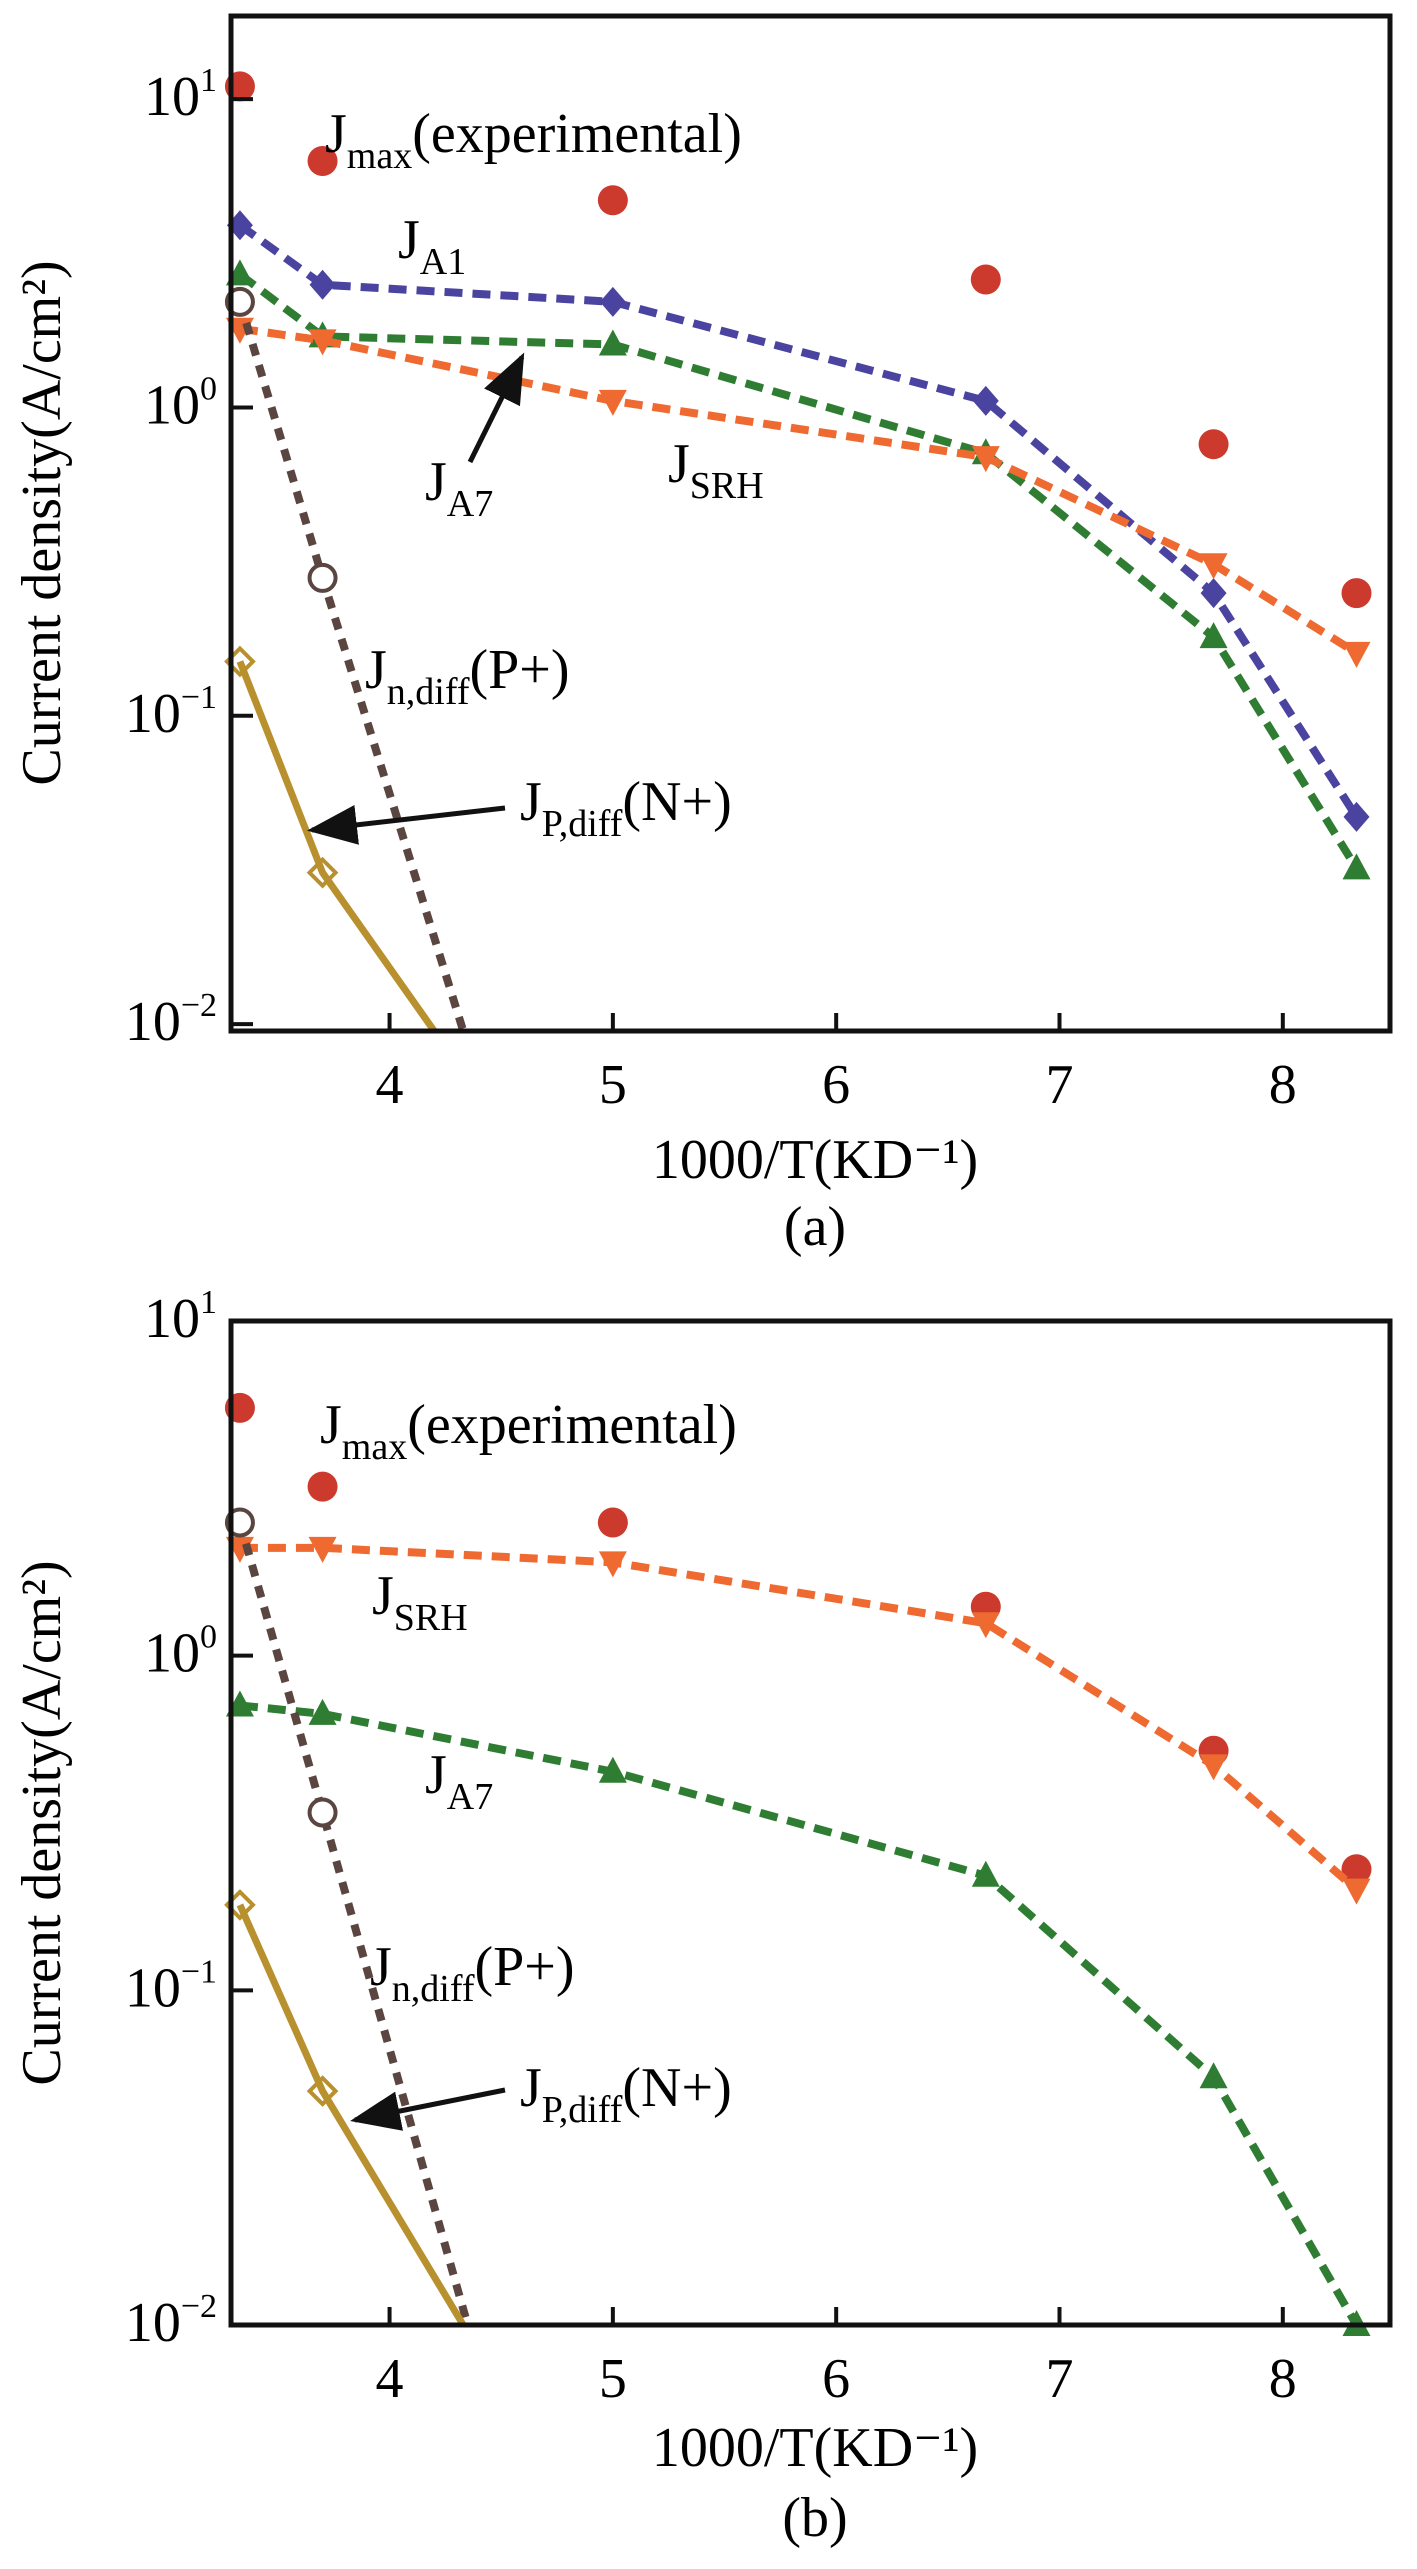 The height and width of the screenshot is (2569, 1417). I want to click on arrow-ja7-a, so click(496, 408).